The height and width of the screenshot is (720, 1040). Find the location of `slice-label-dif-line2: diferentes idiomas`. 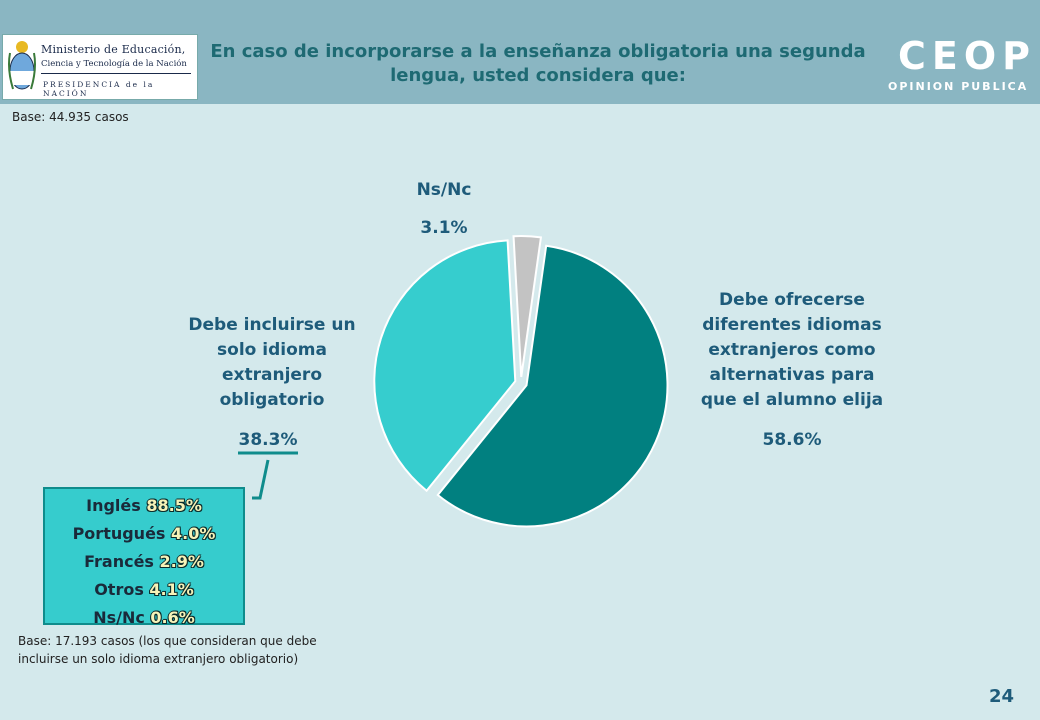

slice-label-dif-line2: diferentes idiomas is located at coordinates (792, 325).